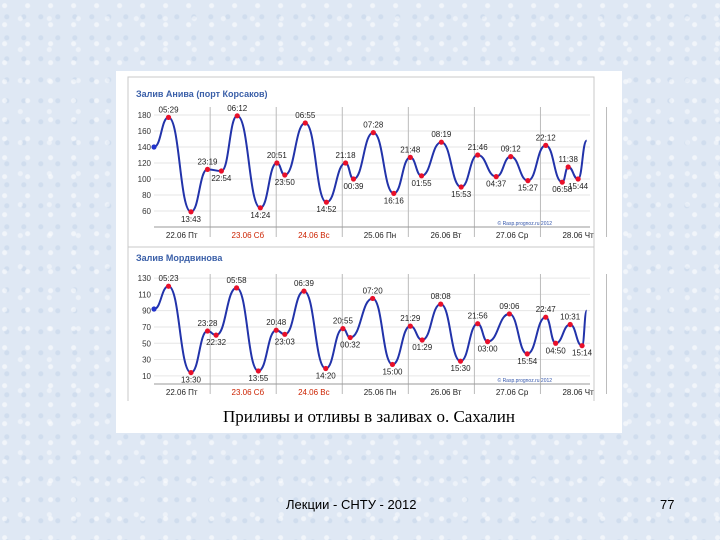 The height and width of the screenshot is (540, 720). Describe the element at coordinates (285, 341) in the screenshot. I see `chart2-time-label: 23:03` at that location.